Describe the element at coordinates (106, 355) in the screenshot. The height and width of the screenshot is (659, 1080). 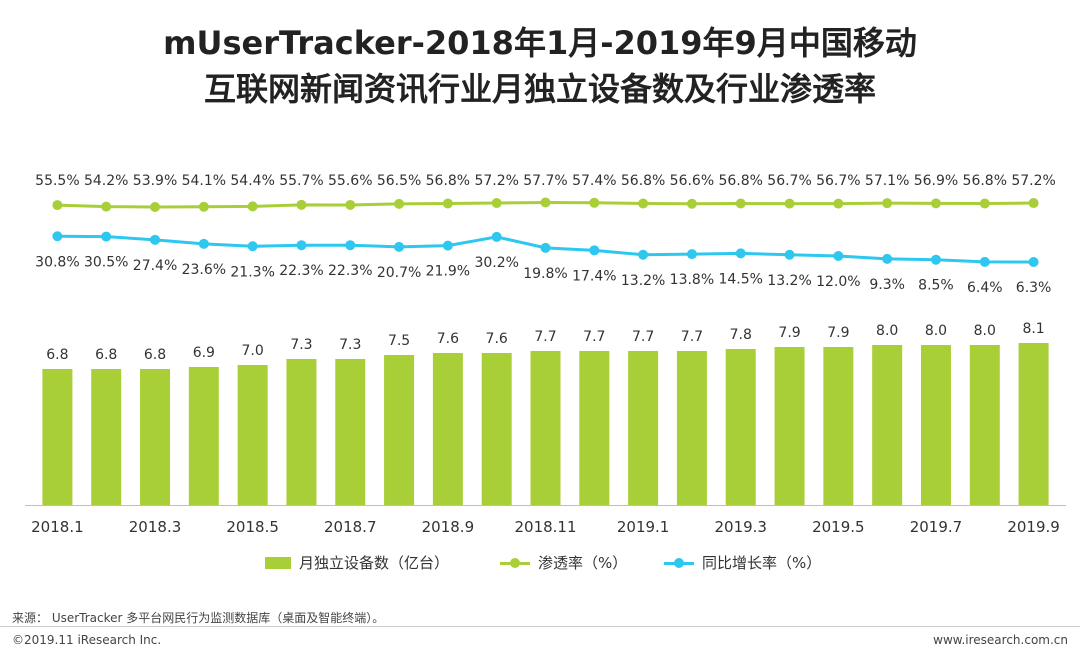
I see `bar-label-2018.2: 6.8` at that location.